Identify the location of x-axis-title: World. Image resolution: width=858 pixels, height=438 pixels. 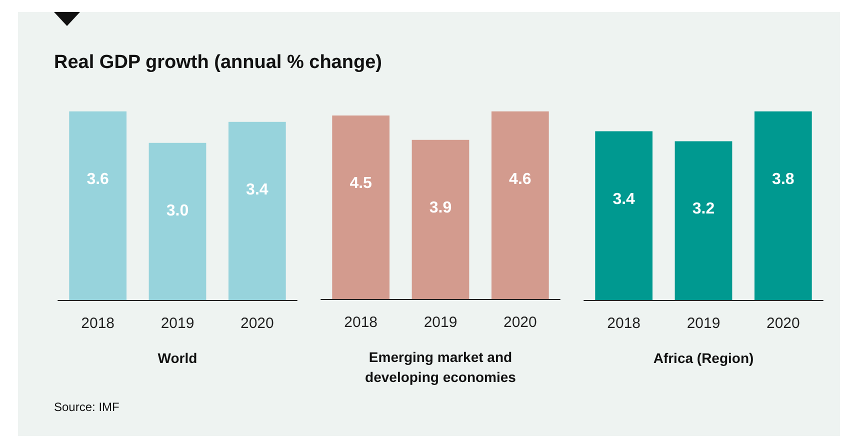
(178, 358).